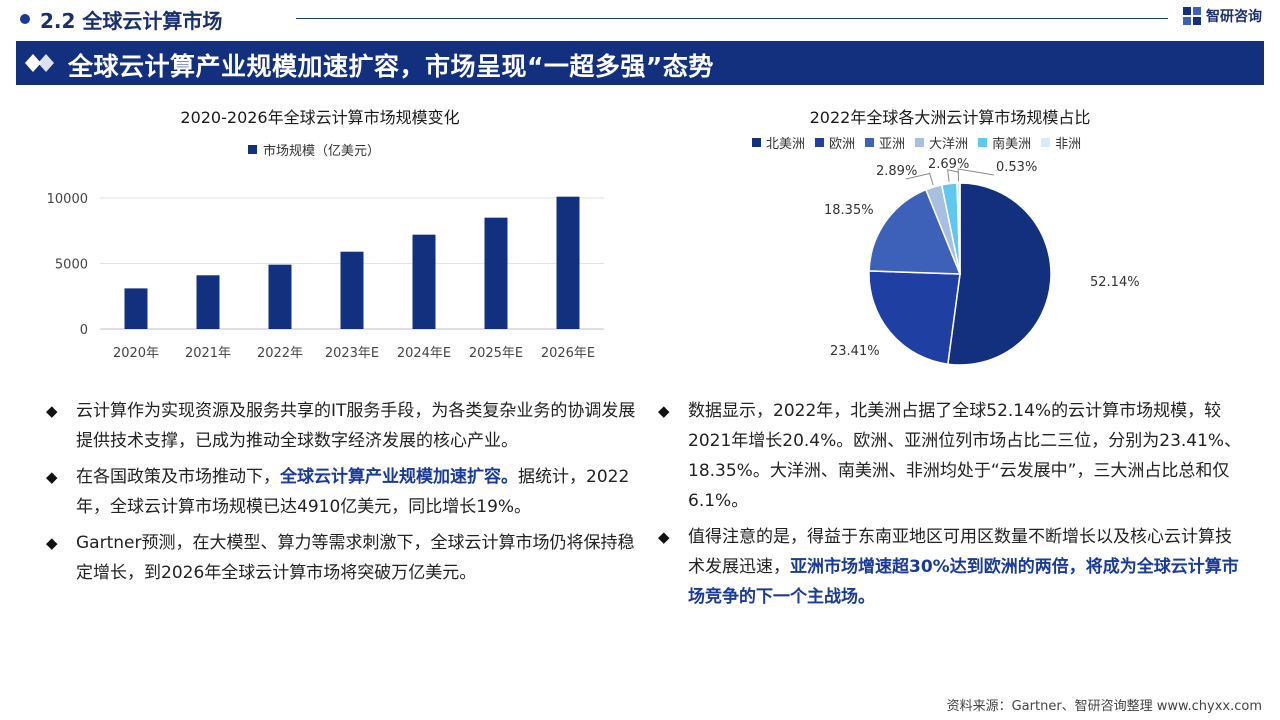 This screenshot has width=1280, height=720. Describe the element at coordinates (842, 144) in the screenshot. I see `pie-legend-label: 欧洲` at that location.